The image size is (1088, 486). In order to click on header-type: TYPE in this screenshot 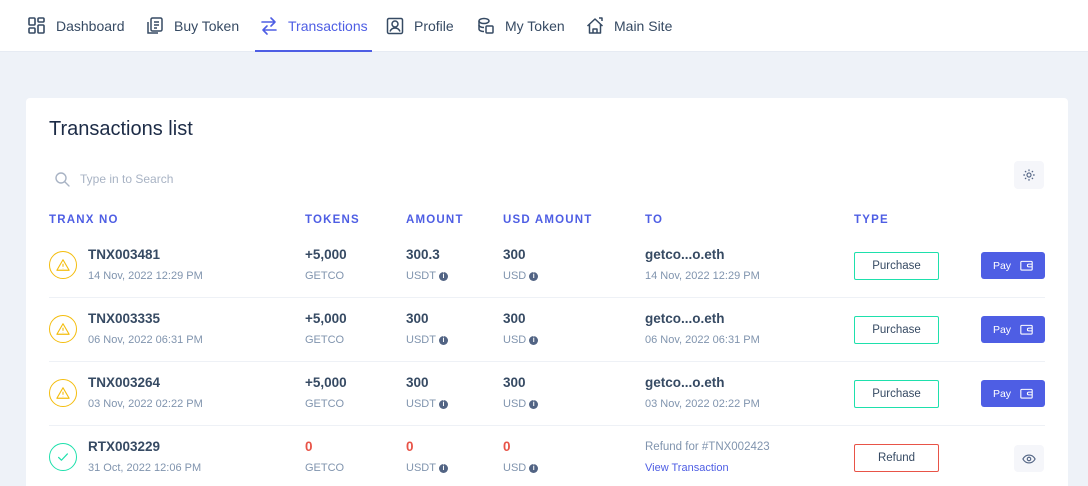, I will do `click(871, 220)`.